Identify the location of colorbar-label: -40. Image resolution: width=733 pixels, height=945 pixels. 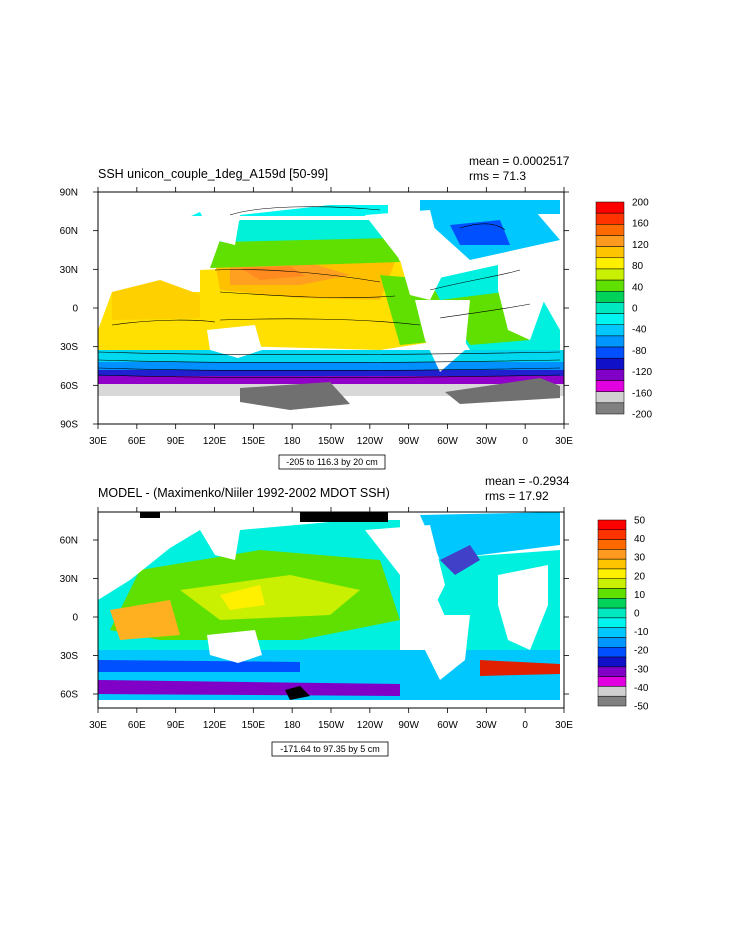
(641, 688).